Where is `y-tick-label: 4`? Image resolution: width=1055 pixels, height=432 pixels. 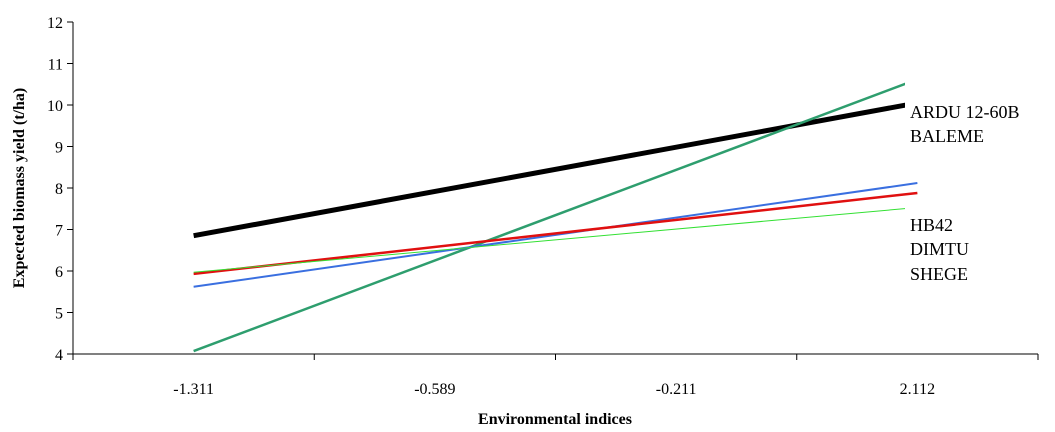 y-tick-label: 4 is located at coordinates (59, 355).